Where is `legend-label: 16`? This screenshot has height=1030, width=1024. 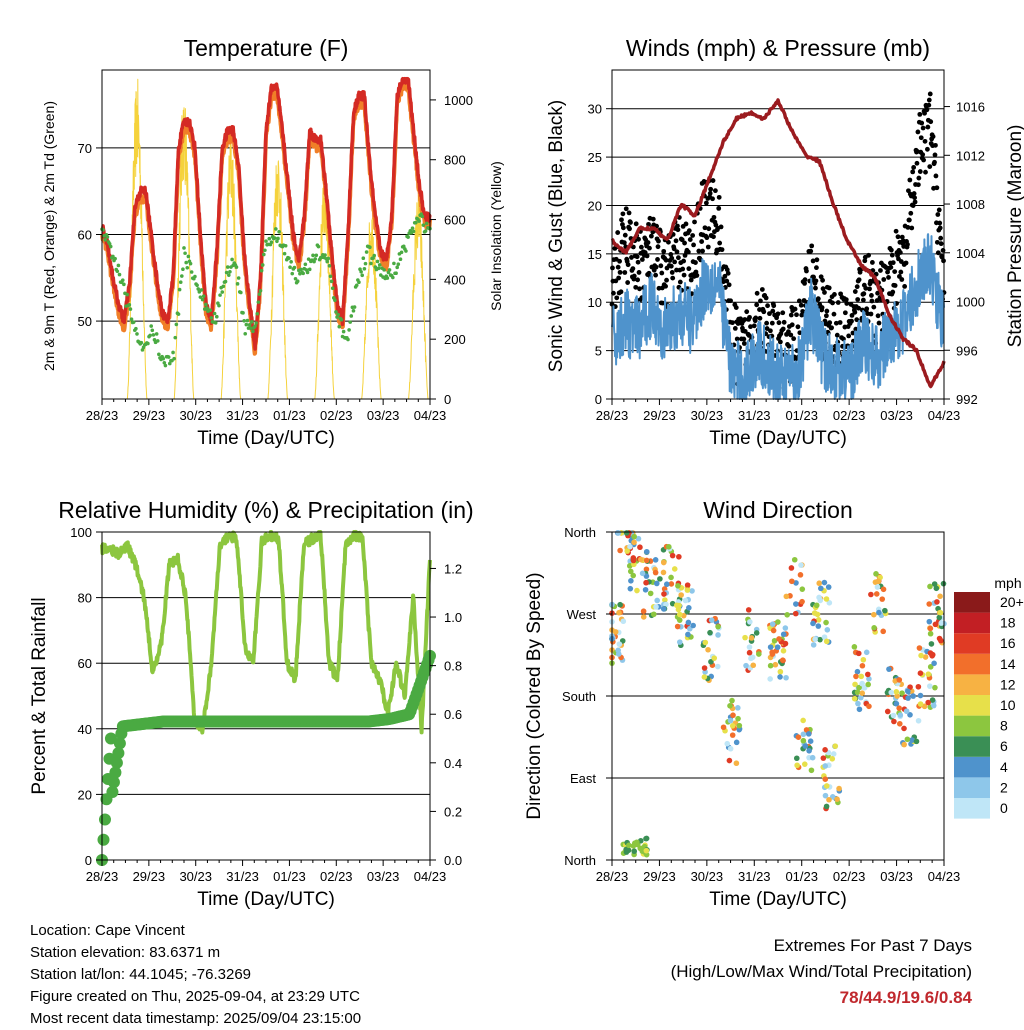
legend-label: 16 is located at coordinates (1008, 643).